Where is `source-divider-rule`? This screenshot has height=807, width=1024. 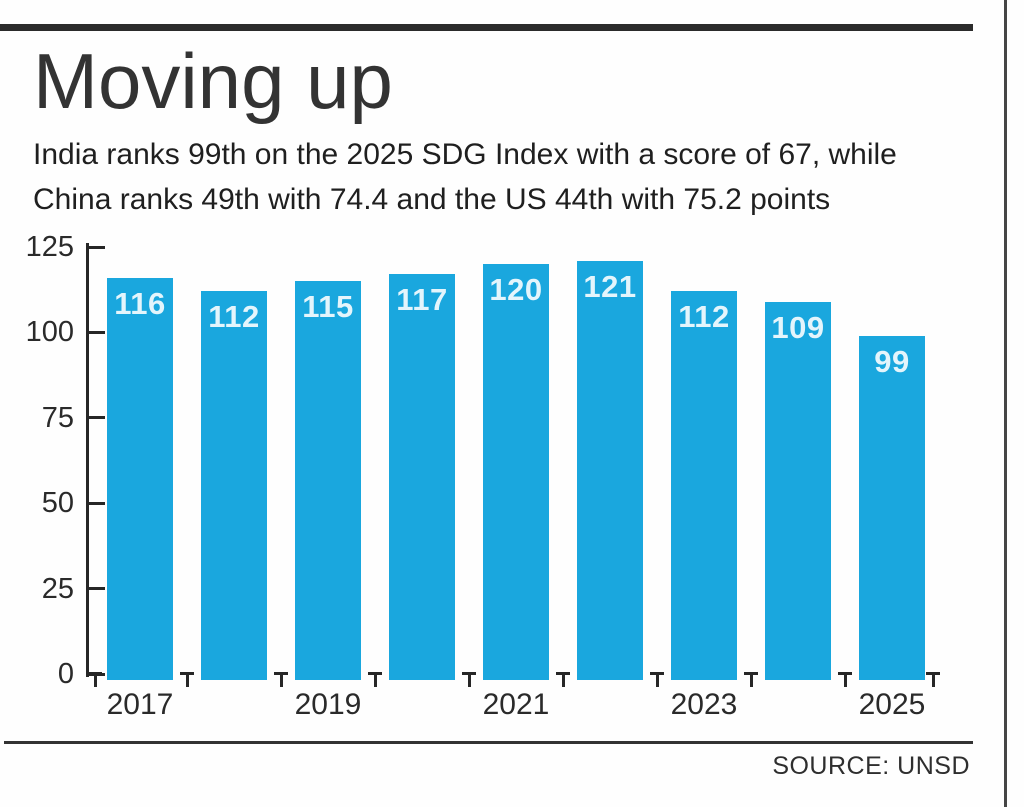
source-divider-rule is located at coordinates (488, 742).